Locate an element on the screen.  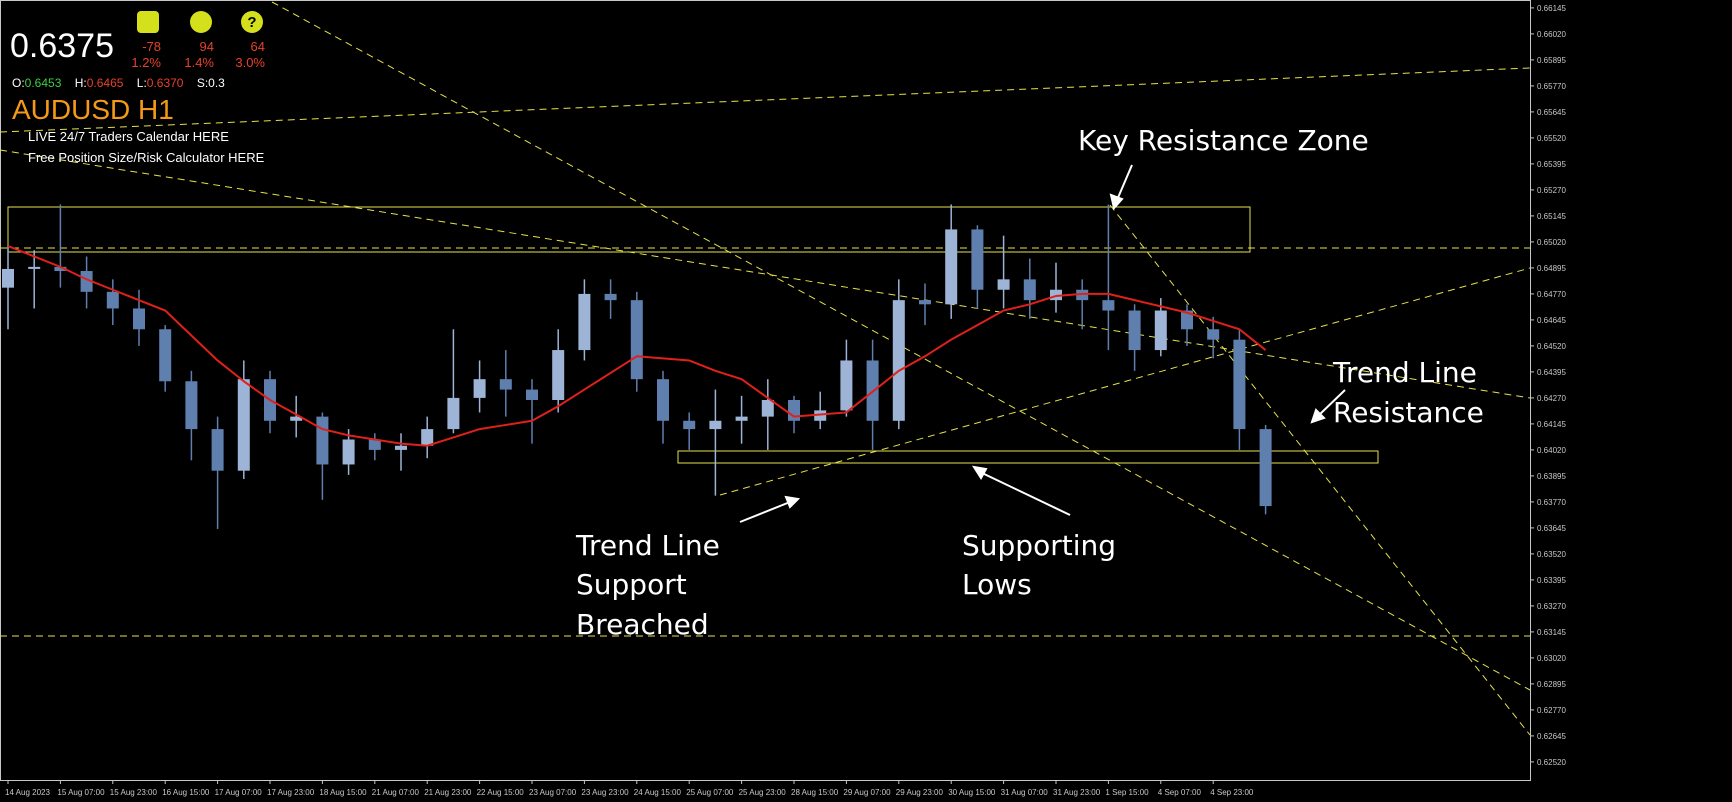
y-tick-label: 0.63520 is located at coordinates (1551, 554).